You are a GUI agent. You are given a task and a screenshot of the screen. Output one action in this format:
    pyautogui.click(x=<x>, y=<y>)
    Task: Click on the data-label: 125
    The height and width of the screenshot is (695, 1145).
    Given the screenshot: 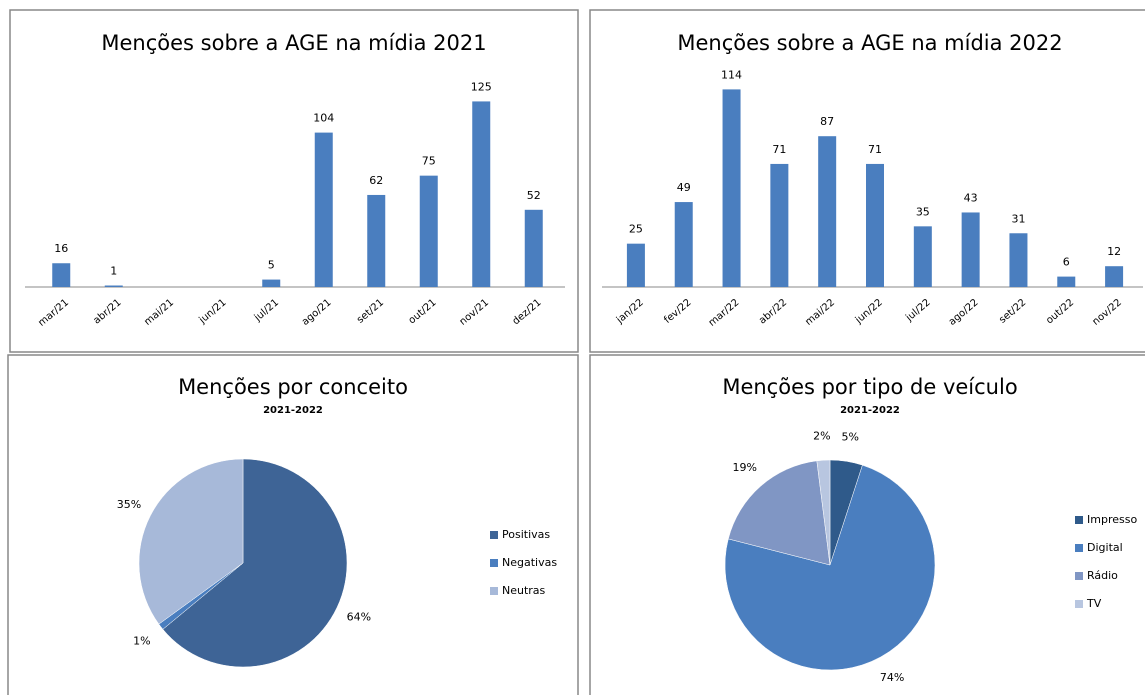 What is the action you would take?
    pyautogui.click(x=481, y=86)
    